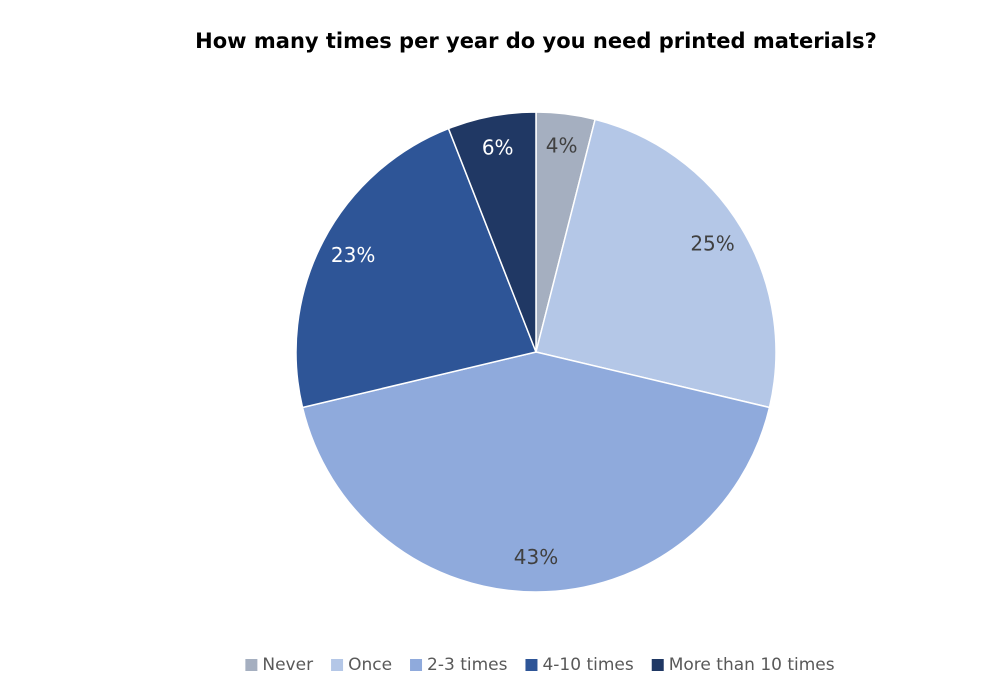 The height and width of the screenshot is (700, 1000). What do you see at coordinates (498, 148) in the screenshot?
I see `data-label: 6%` at bounding box center [498, 148].